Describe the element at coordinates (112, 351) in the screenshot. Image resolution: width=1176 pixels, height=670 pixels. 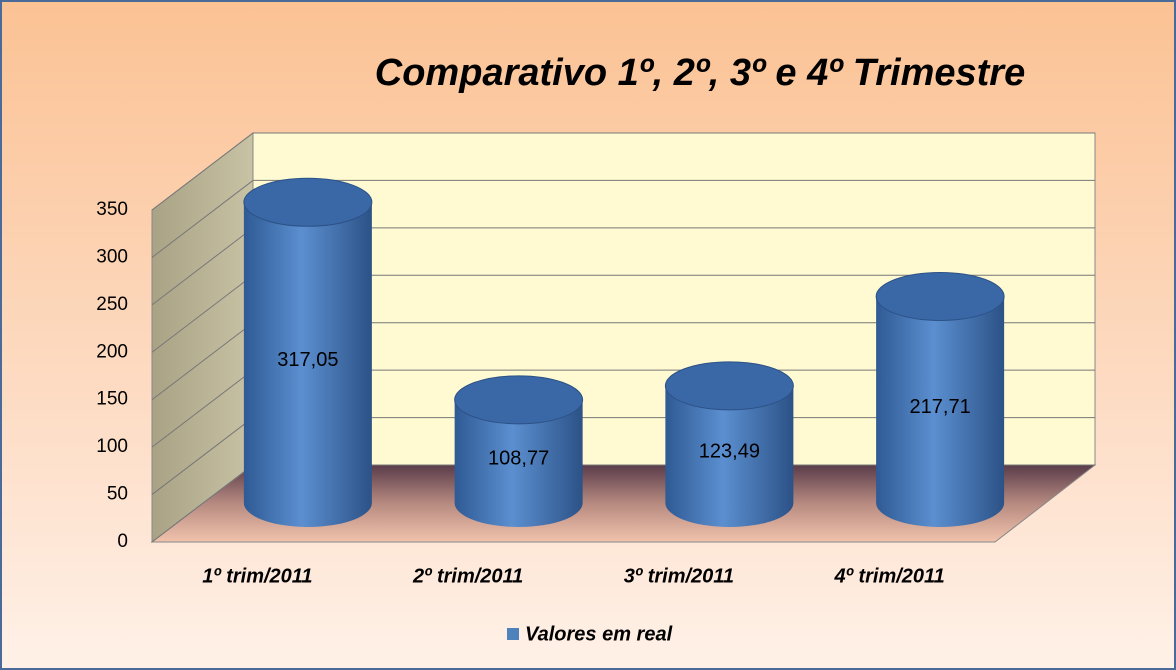
I see `y-tick-label: 200` at that location.